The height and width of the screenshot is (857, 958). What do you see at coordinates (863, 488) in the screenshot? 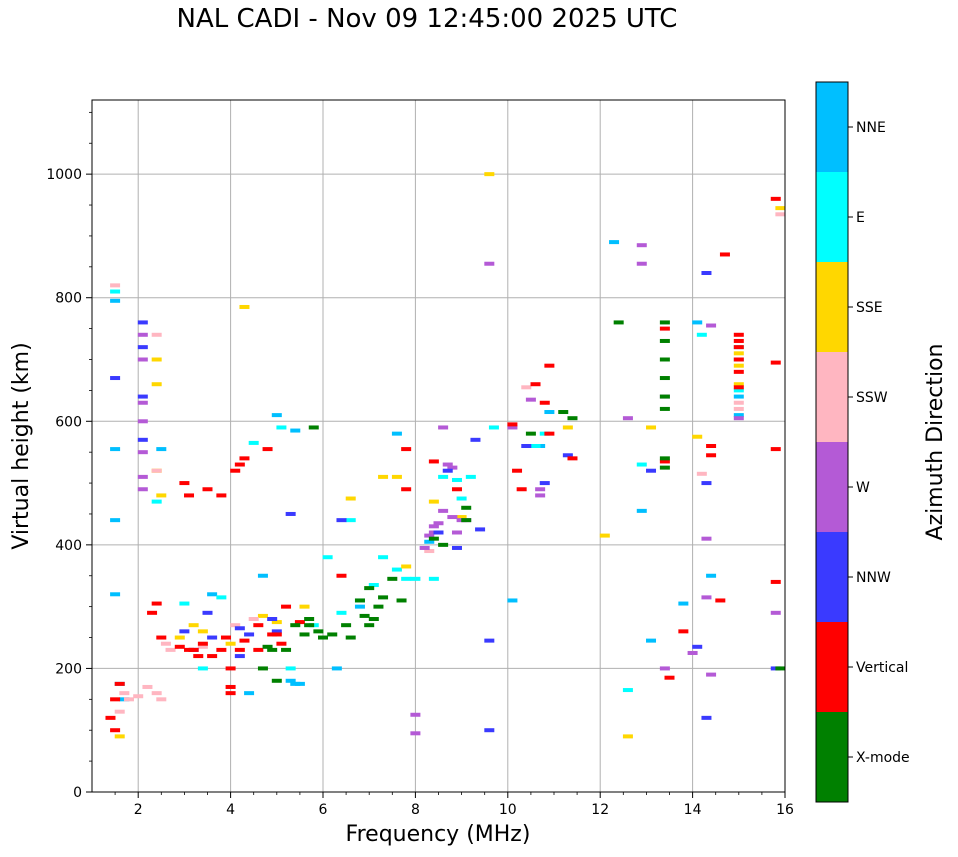
I see `colorbar-label: W` at bounding box center [863, 488].